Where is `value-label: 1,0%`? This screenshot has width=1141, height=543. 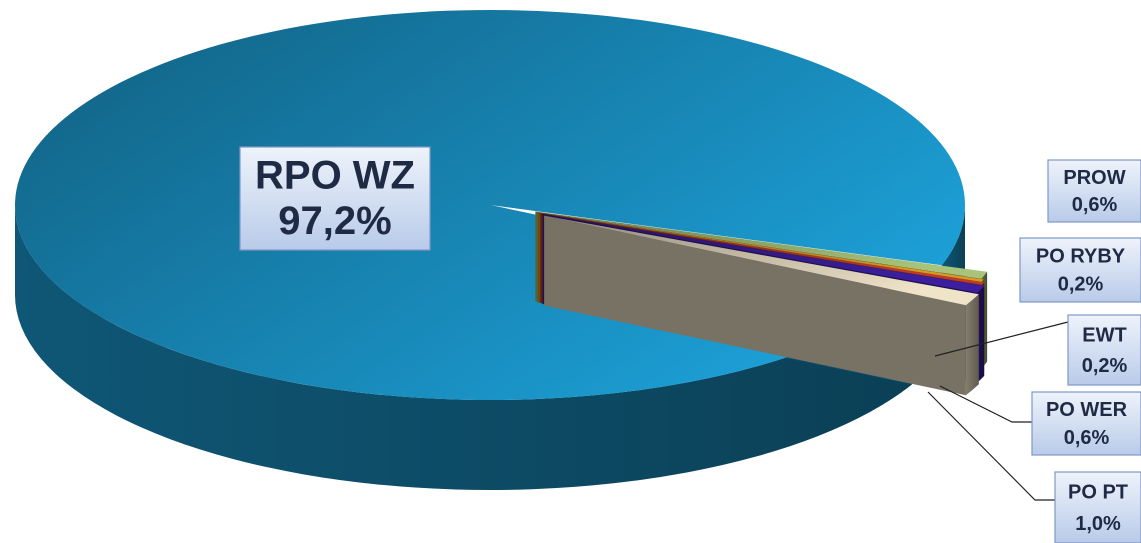
value-label: 1,0% is located at coordinates (1098, 524).